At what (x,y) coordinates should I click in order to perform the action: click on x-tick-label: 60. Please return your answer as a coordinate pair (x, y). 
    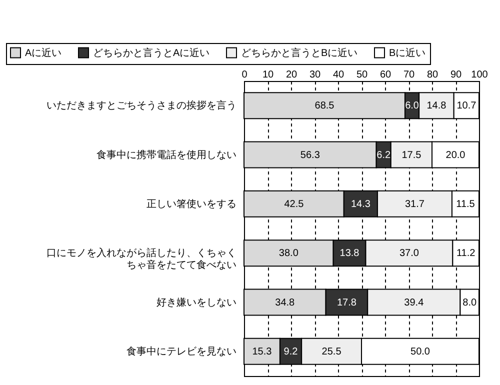
    Looking at the image, I should click on (386, 75).